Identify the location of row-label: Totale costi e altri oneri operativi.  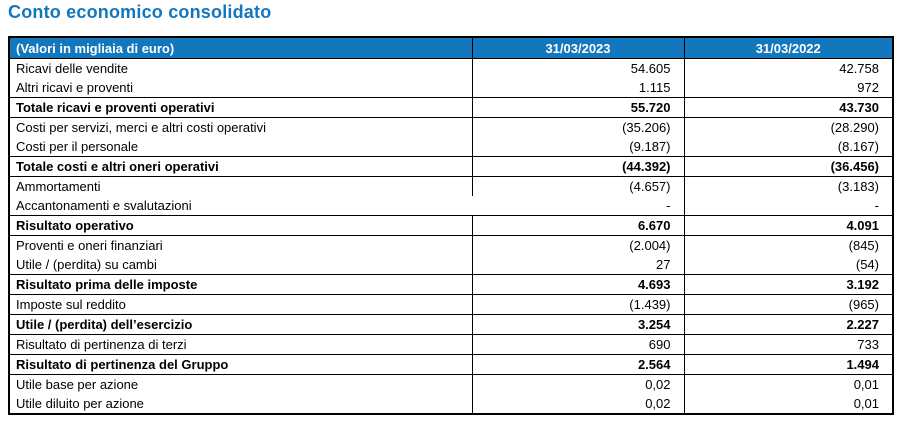
(240, 166).